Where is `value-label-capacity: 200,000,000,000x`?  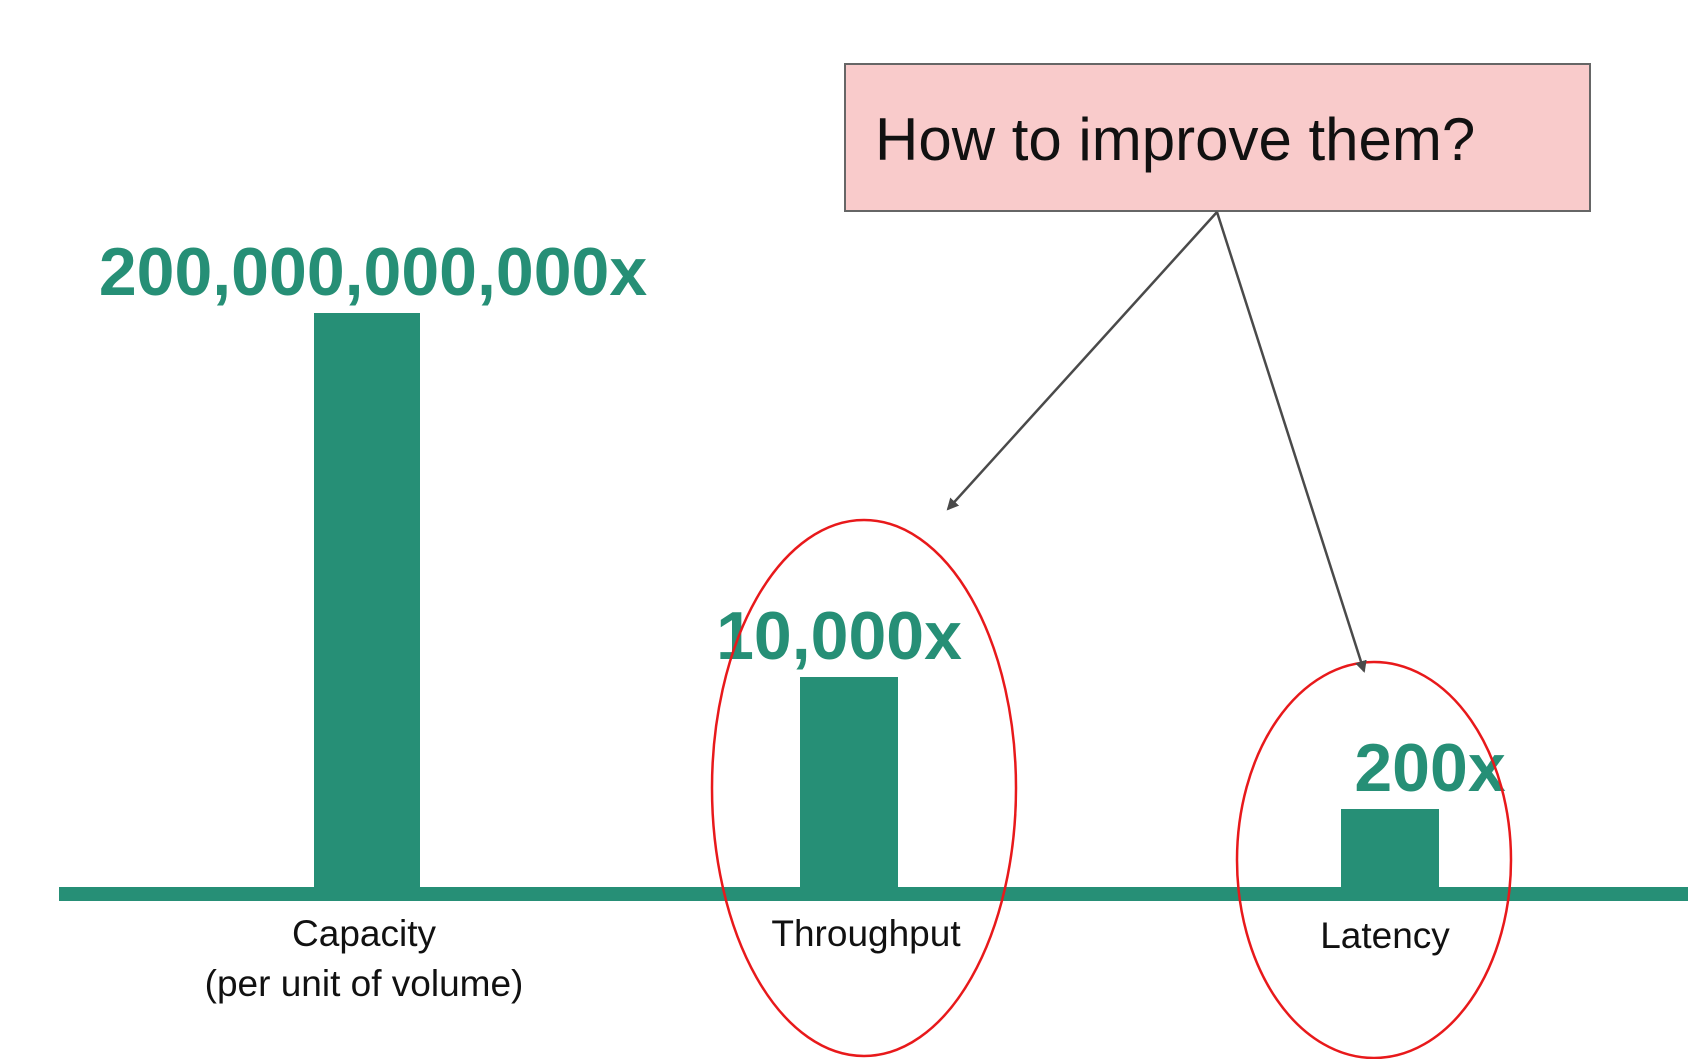
value-label-capacity: 200,000,000,000x is located at coordinates (373, 272).